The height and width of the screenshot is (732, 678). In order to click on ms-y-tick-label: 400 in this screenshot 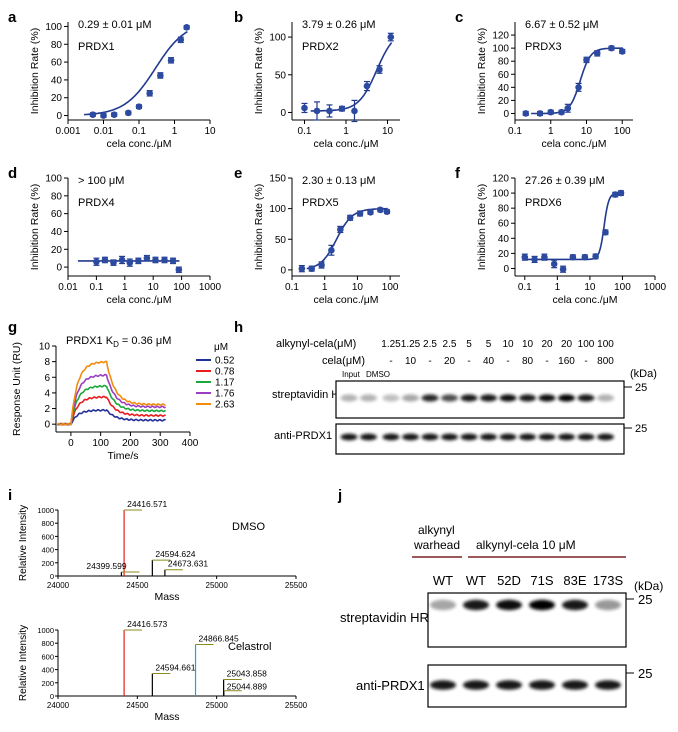, I will do `click(47, 550)`.